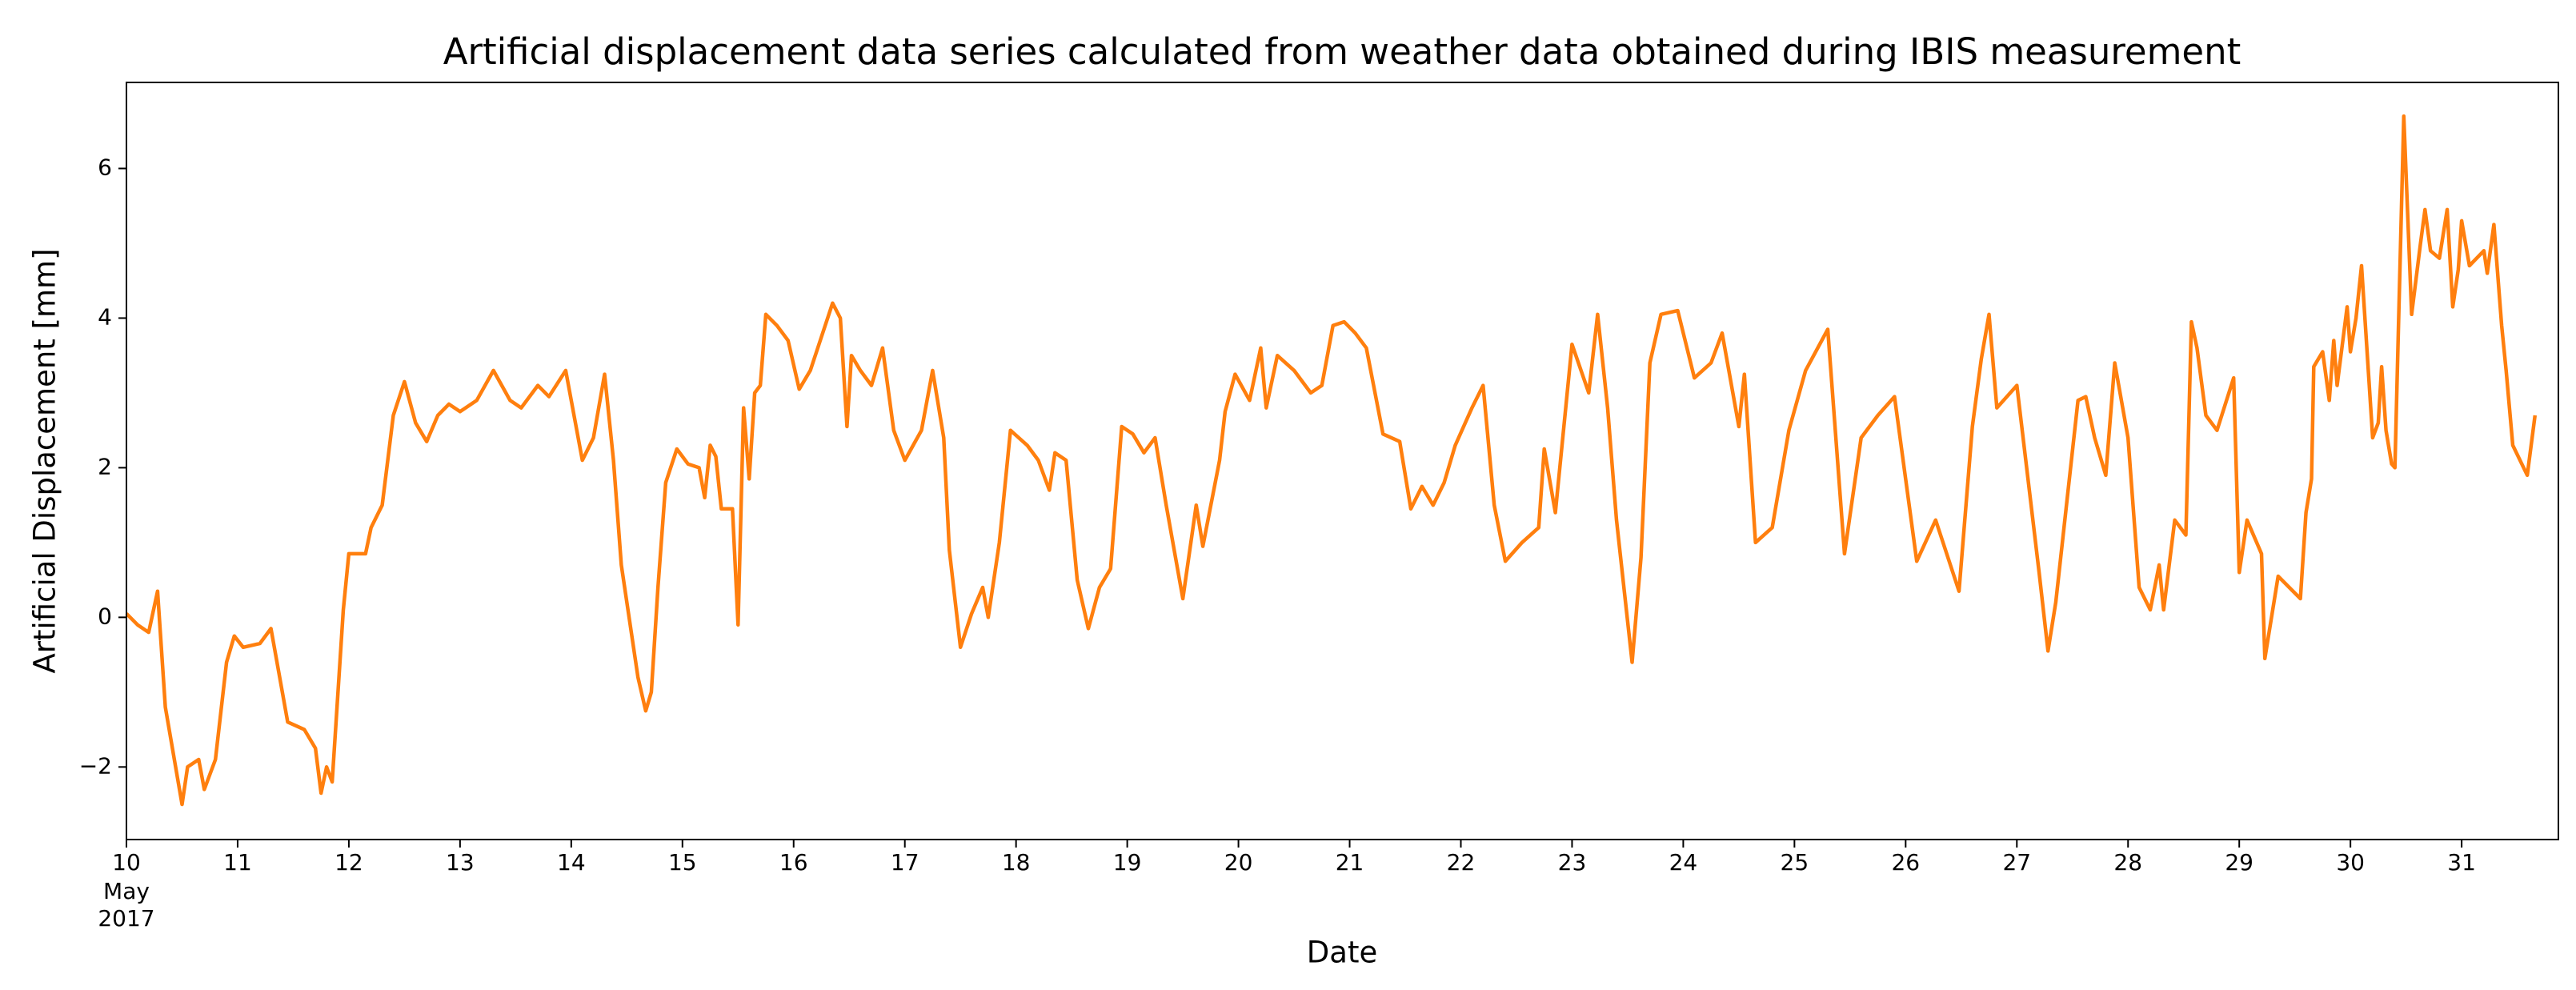 The width and height of the screenshot is (2576, 990). I want to click on y-tick-label: −2, so click(95, 765).